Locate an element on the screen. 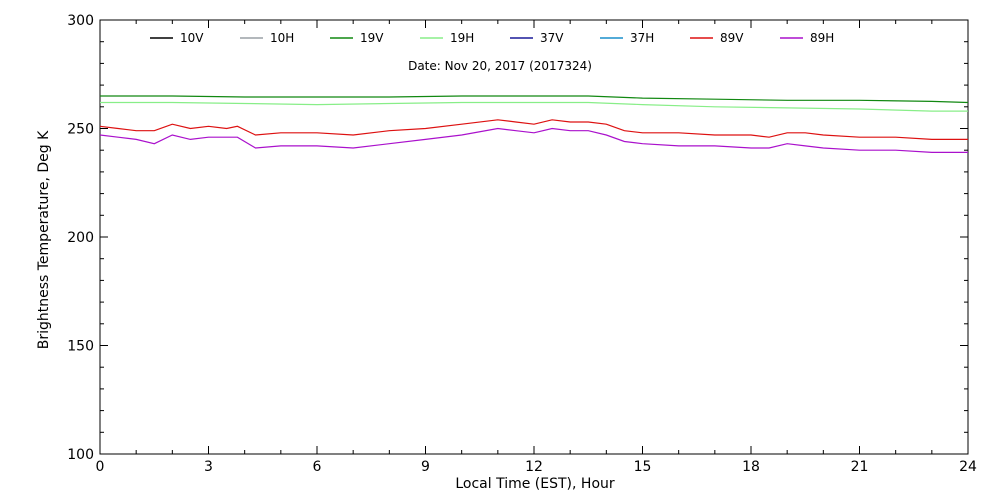  x-tick-label: 18 is located at coordinates (751, 467).